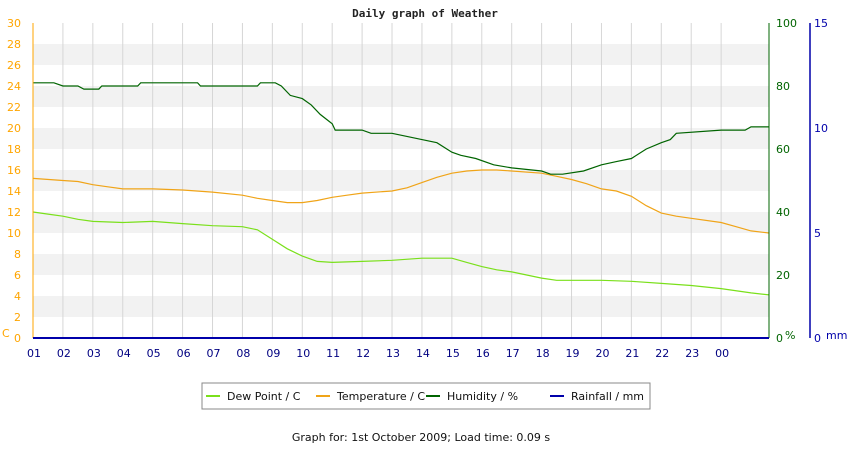 This screenshot has height=450, width=850. What do you see at coordinates (273, 353) in the screenshot?
I see `x-tick-label: 09` at bounding box center [273, 353].